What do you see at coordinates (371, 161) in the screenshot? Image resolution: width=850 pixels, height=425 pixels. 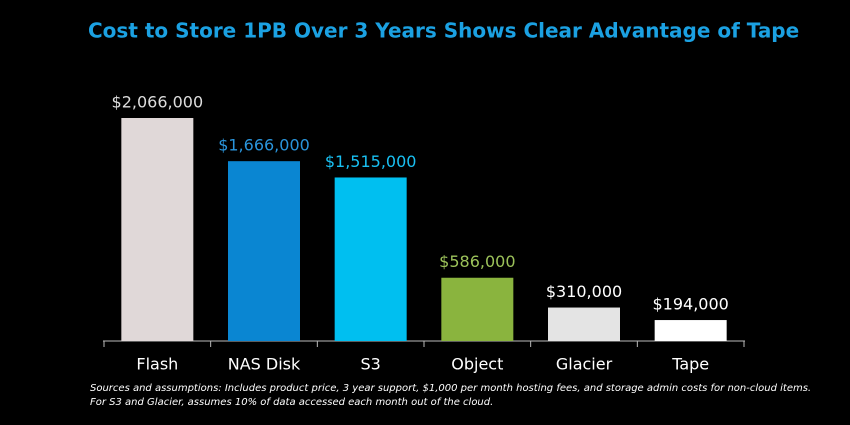 I see `value-label: $1,515,000` at bounding box center [371, 161].